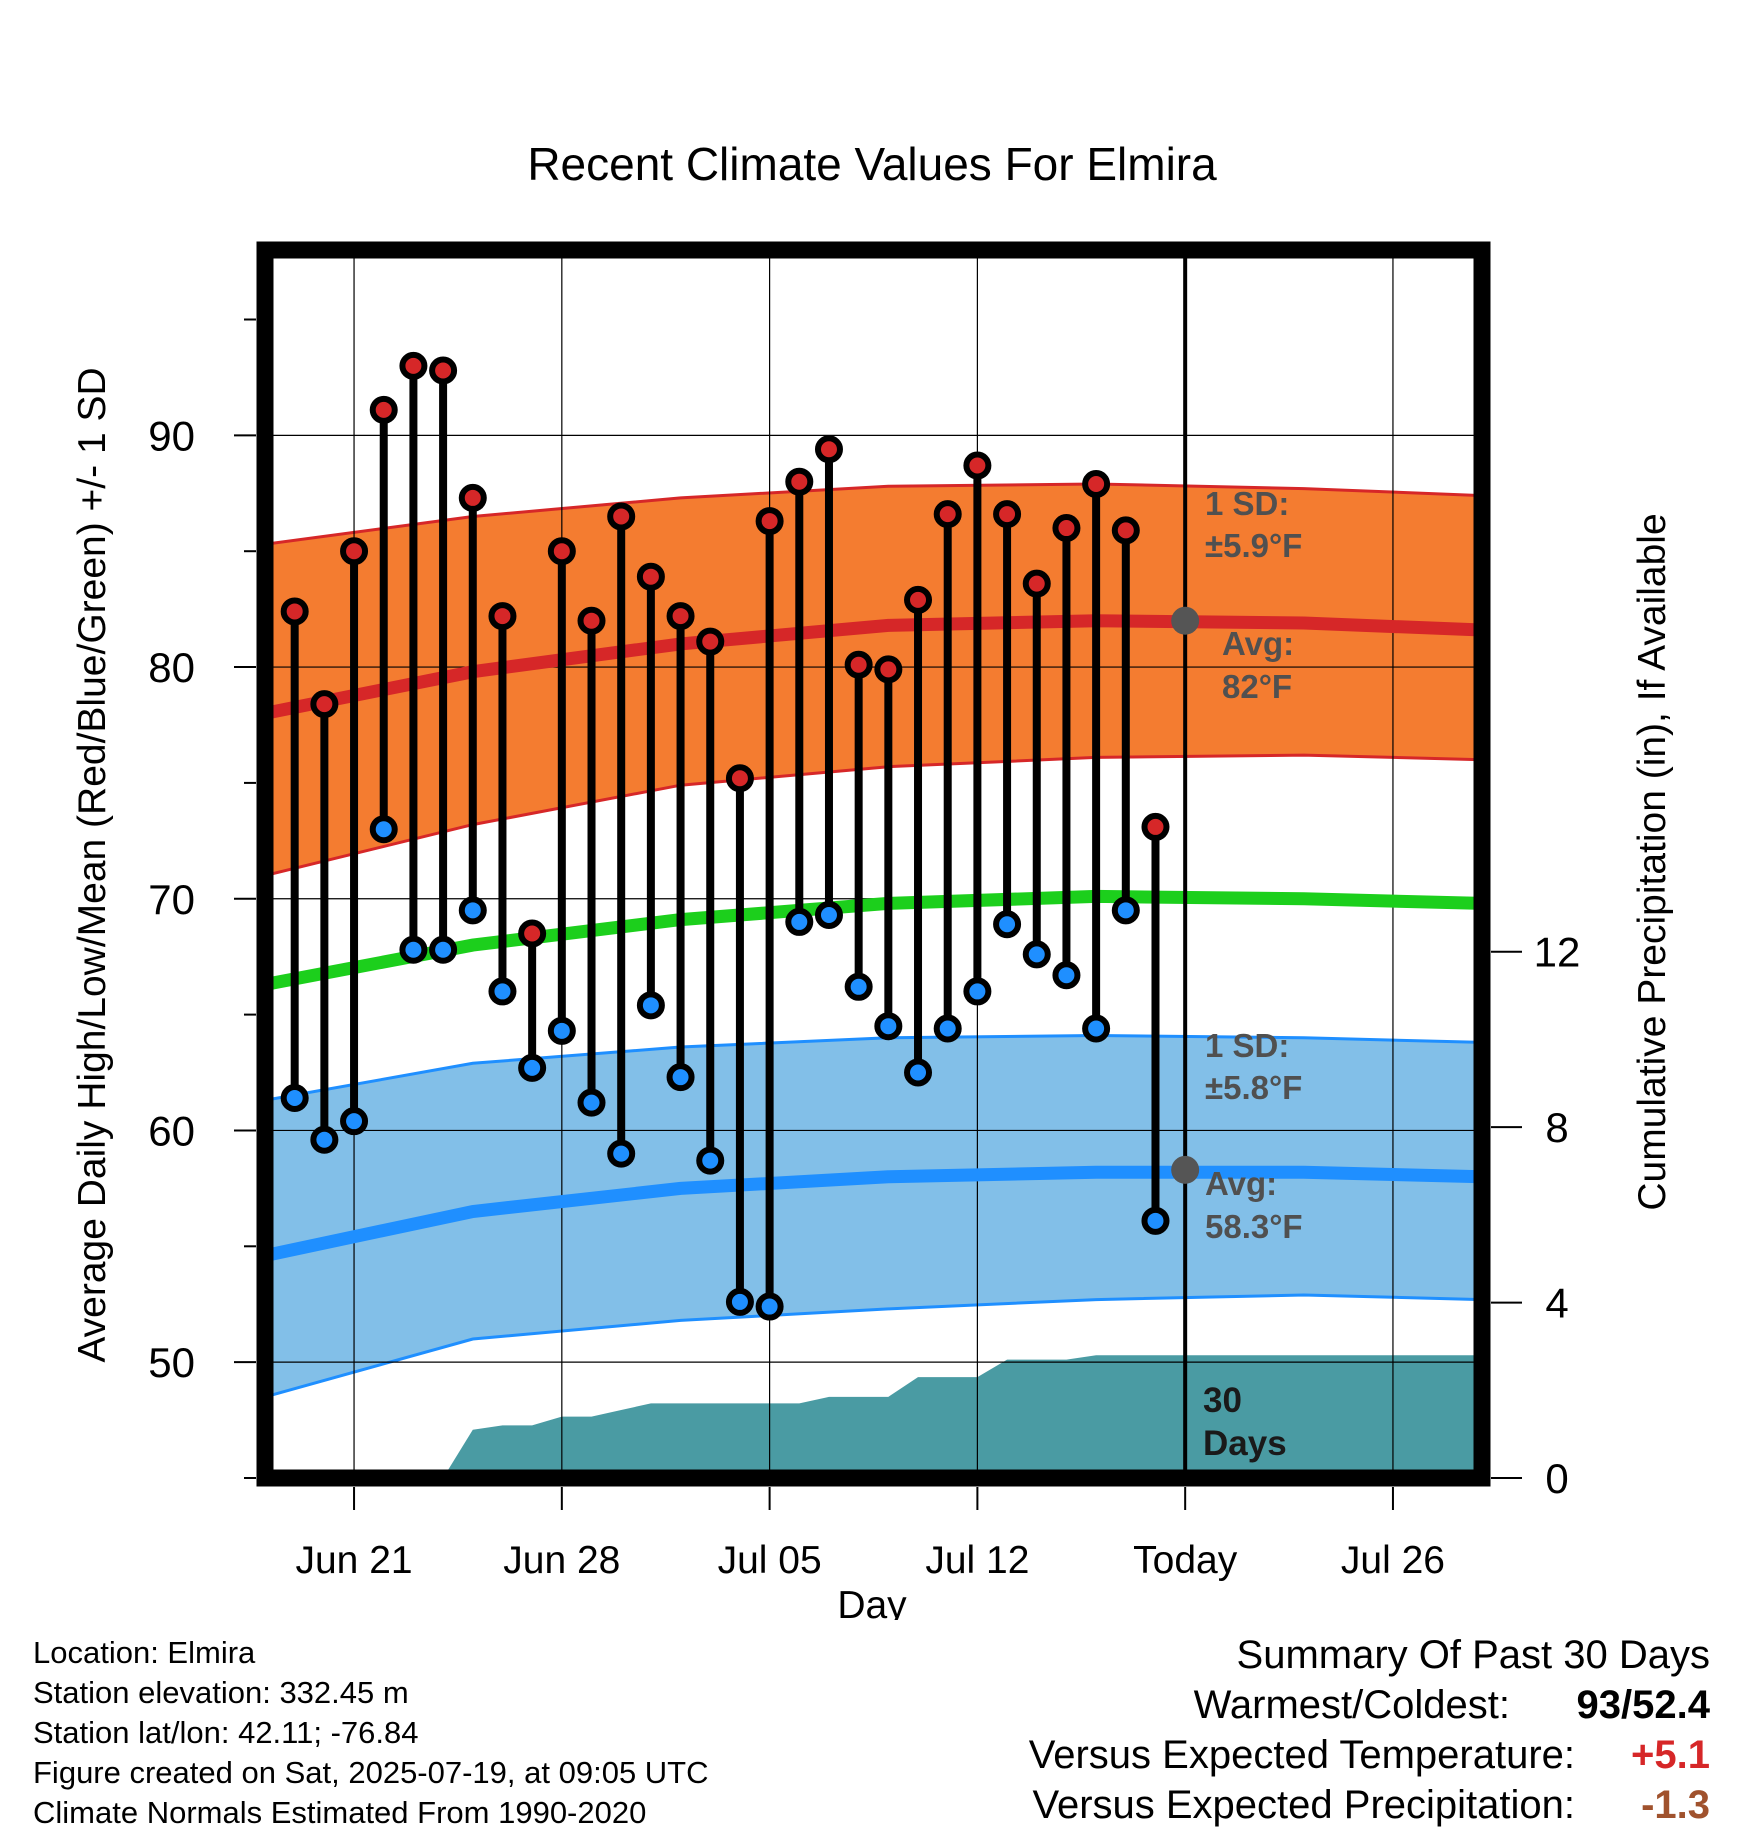 This screenshot has height=1833, width=1748. I want to click on y-tick-label: 90, so click(171, 435).